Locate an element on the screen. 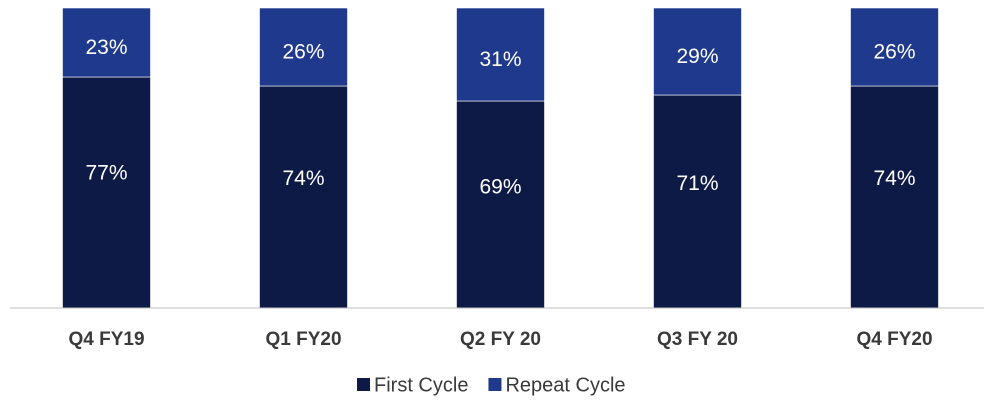  x-tick-label: Q3 FY 20 is located at coordinates (697, 339).